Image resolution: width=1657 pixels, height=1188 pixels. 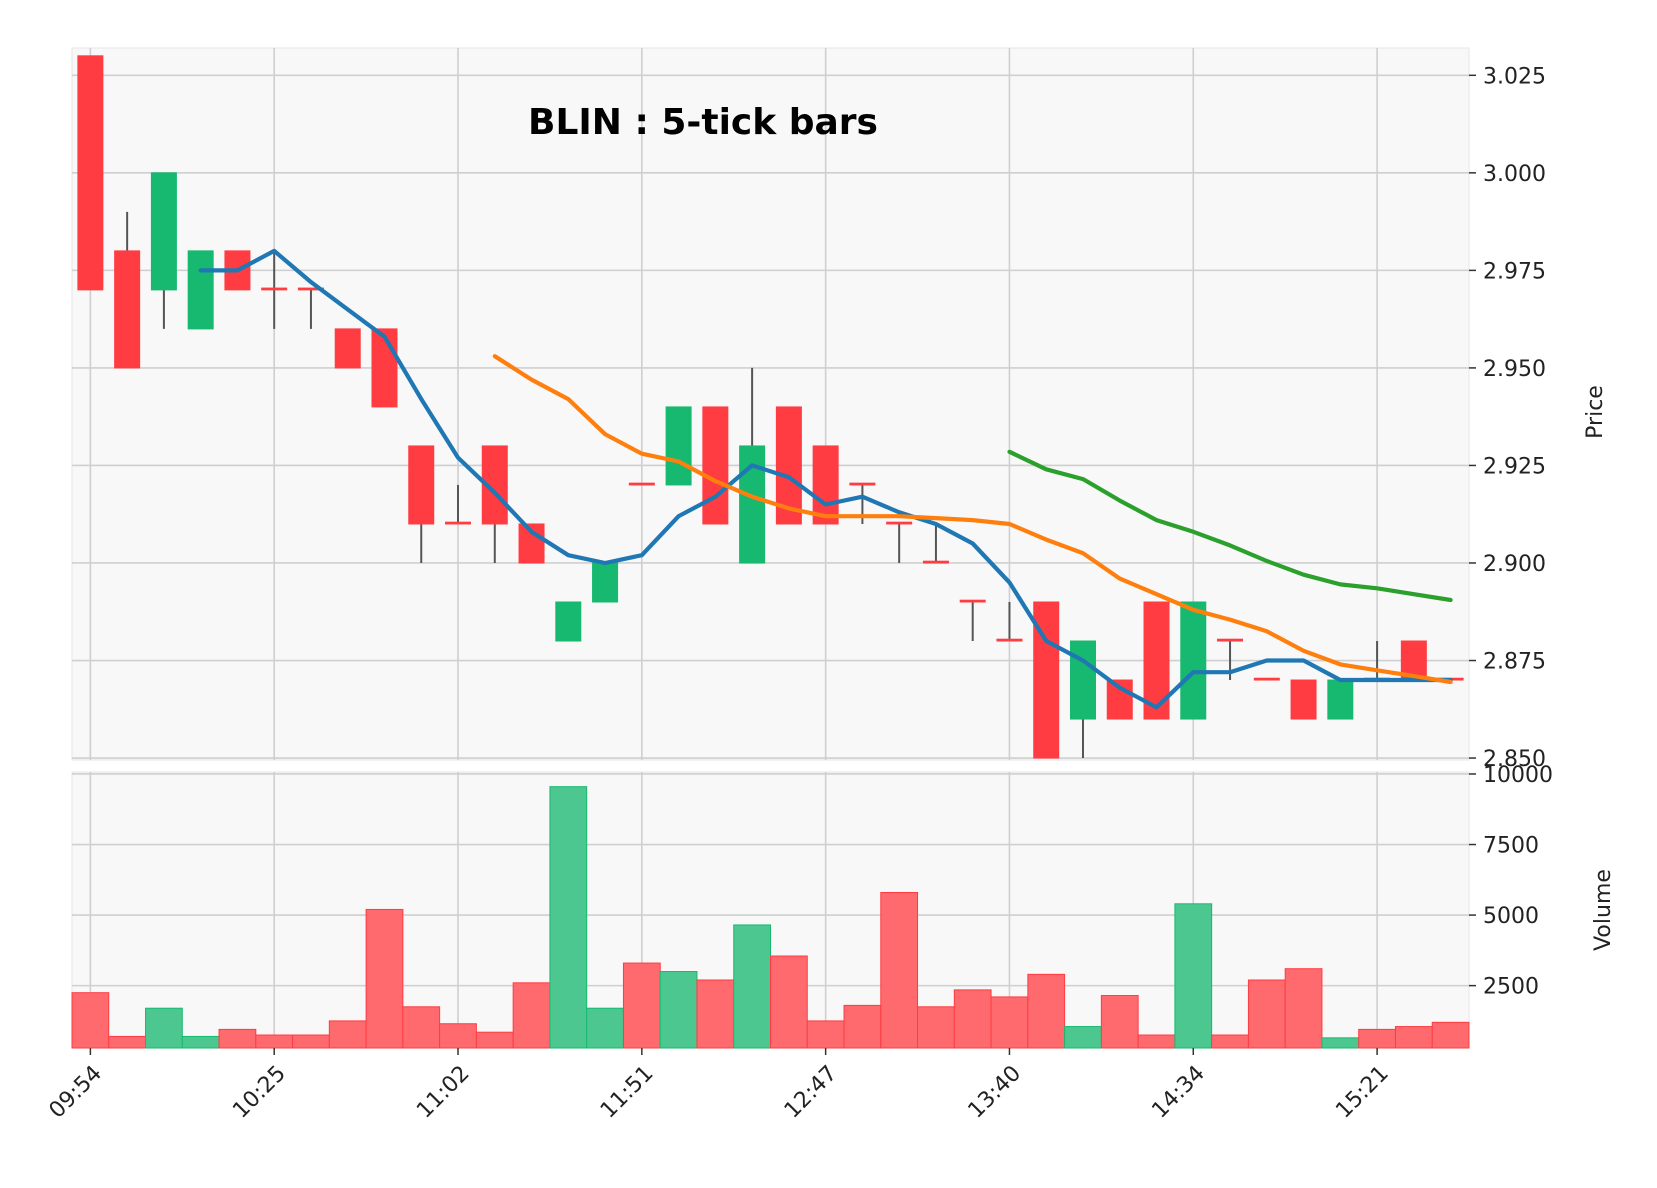 I want to click on price-tick-label: 3.025, so click(x=1514, y=76).